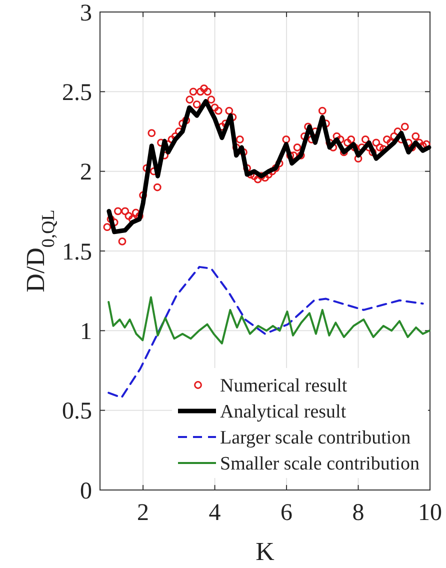  I want to click on legend-label: Larger scale contribution, so click(316, 438).